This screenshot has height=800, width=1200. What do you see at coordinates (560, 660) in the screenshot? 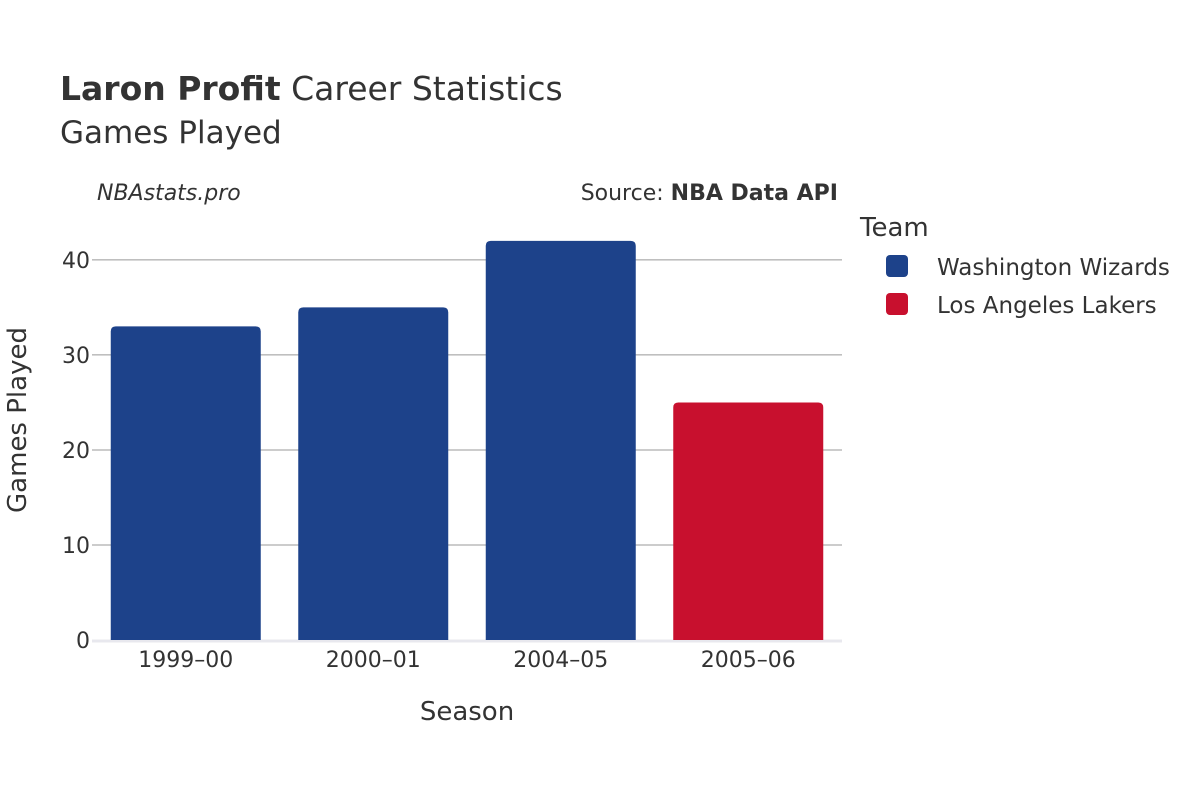
I see `x-tick-label-2004–05: 2004–05` at bounding box center [560, 660].